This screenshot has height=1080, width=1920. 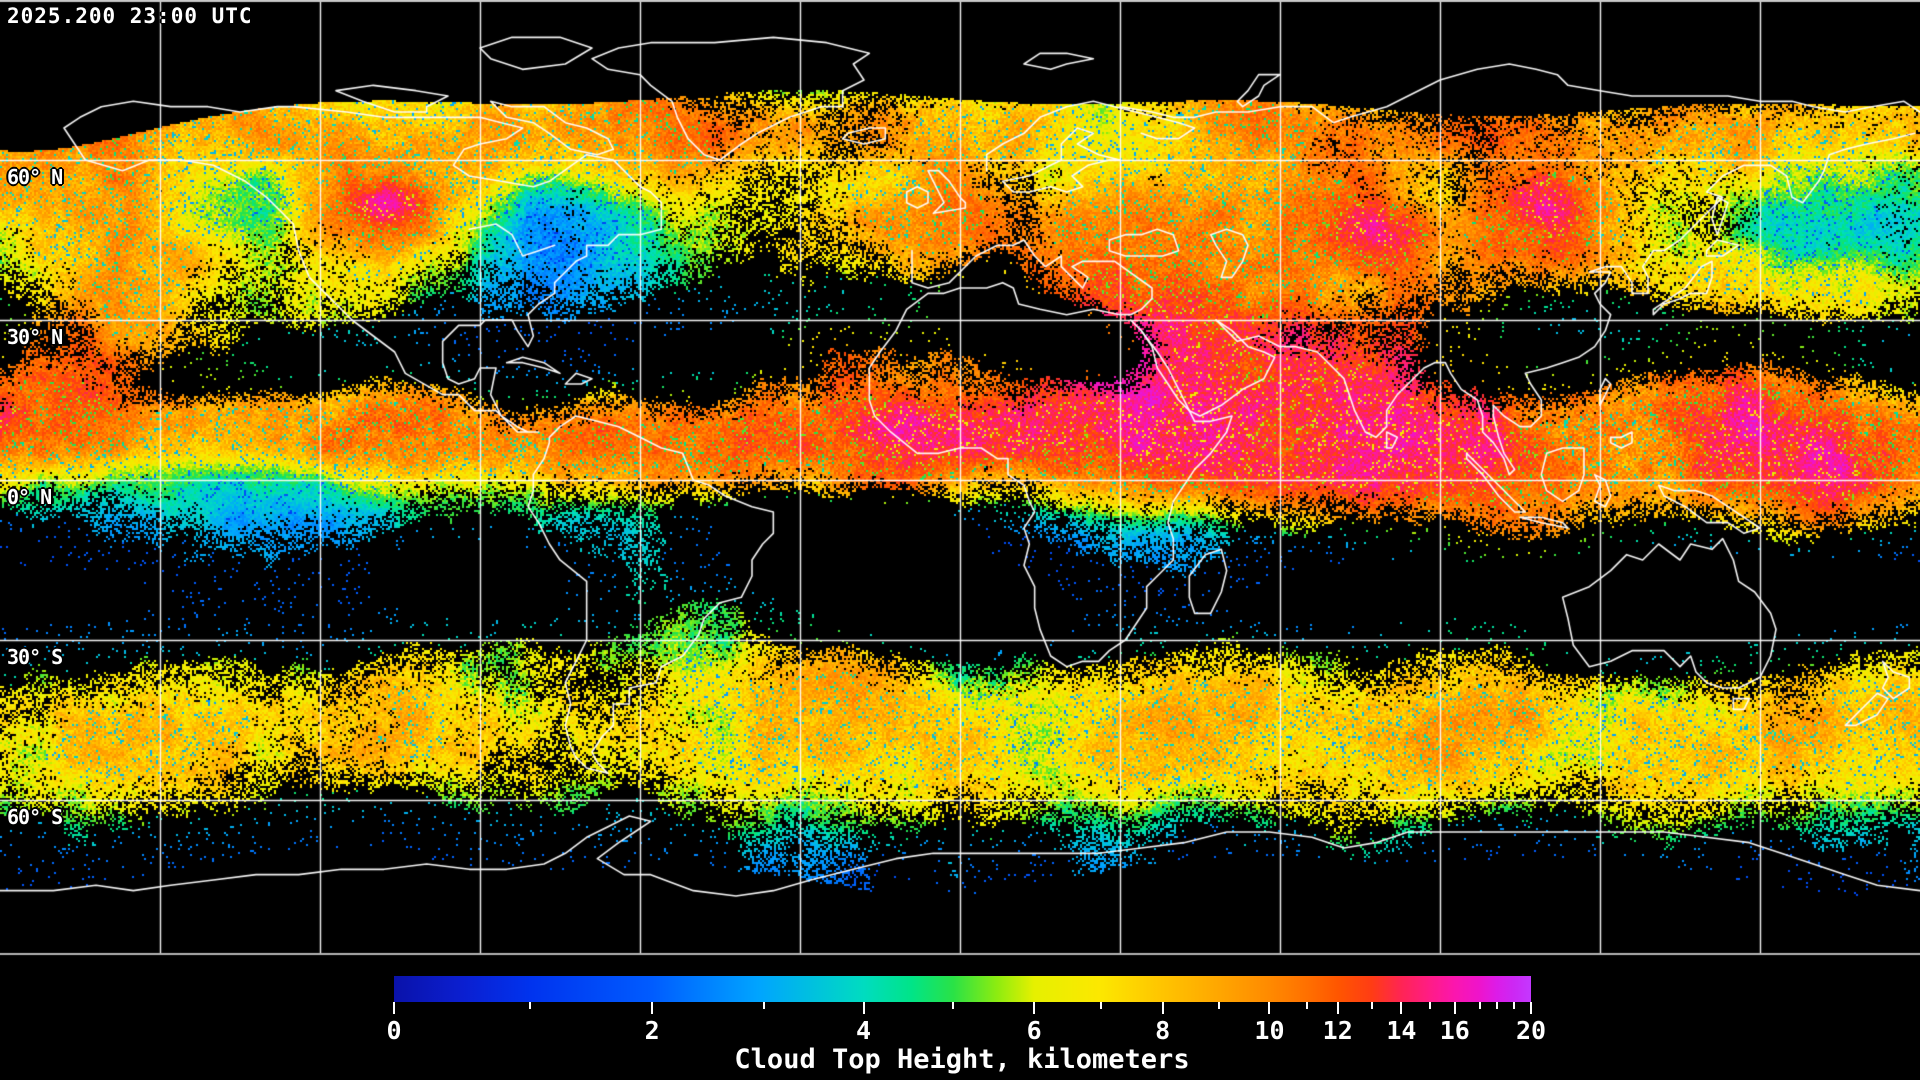 What do you see at coordinates (1531, 1030) in the screenshot?
I see `colorbar-tick-label: 20` at bounding box center [1531, 1030].